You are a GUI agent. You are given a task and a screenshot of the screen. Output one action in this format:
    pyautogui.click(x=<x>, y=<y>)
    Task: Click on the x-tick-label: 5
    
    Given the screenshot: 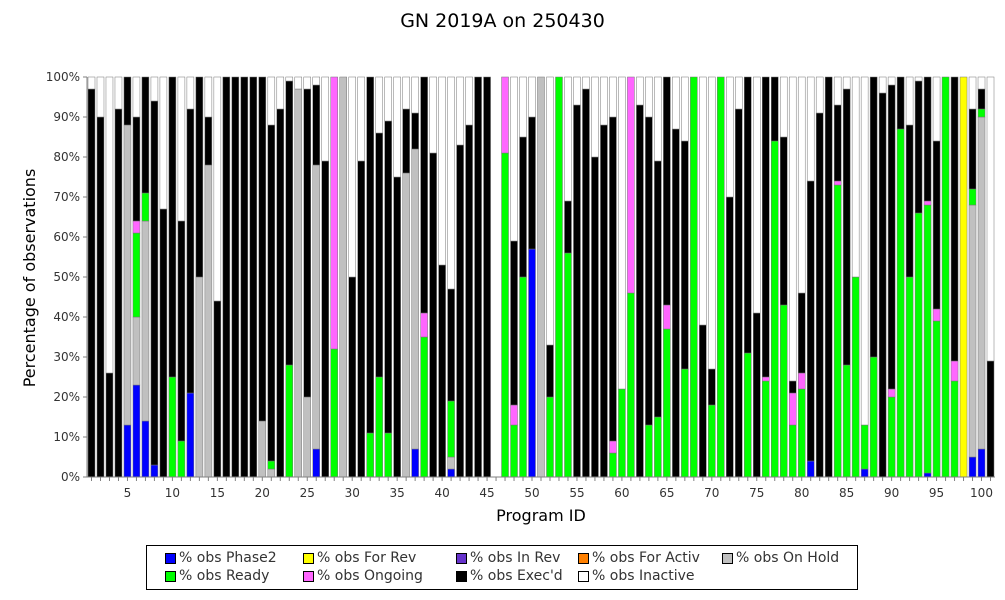 What is the action you would take?
    pyautogui.click(x=128, y=493)
    